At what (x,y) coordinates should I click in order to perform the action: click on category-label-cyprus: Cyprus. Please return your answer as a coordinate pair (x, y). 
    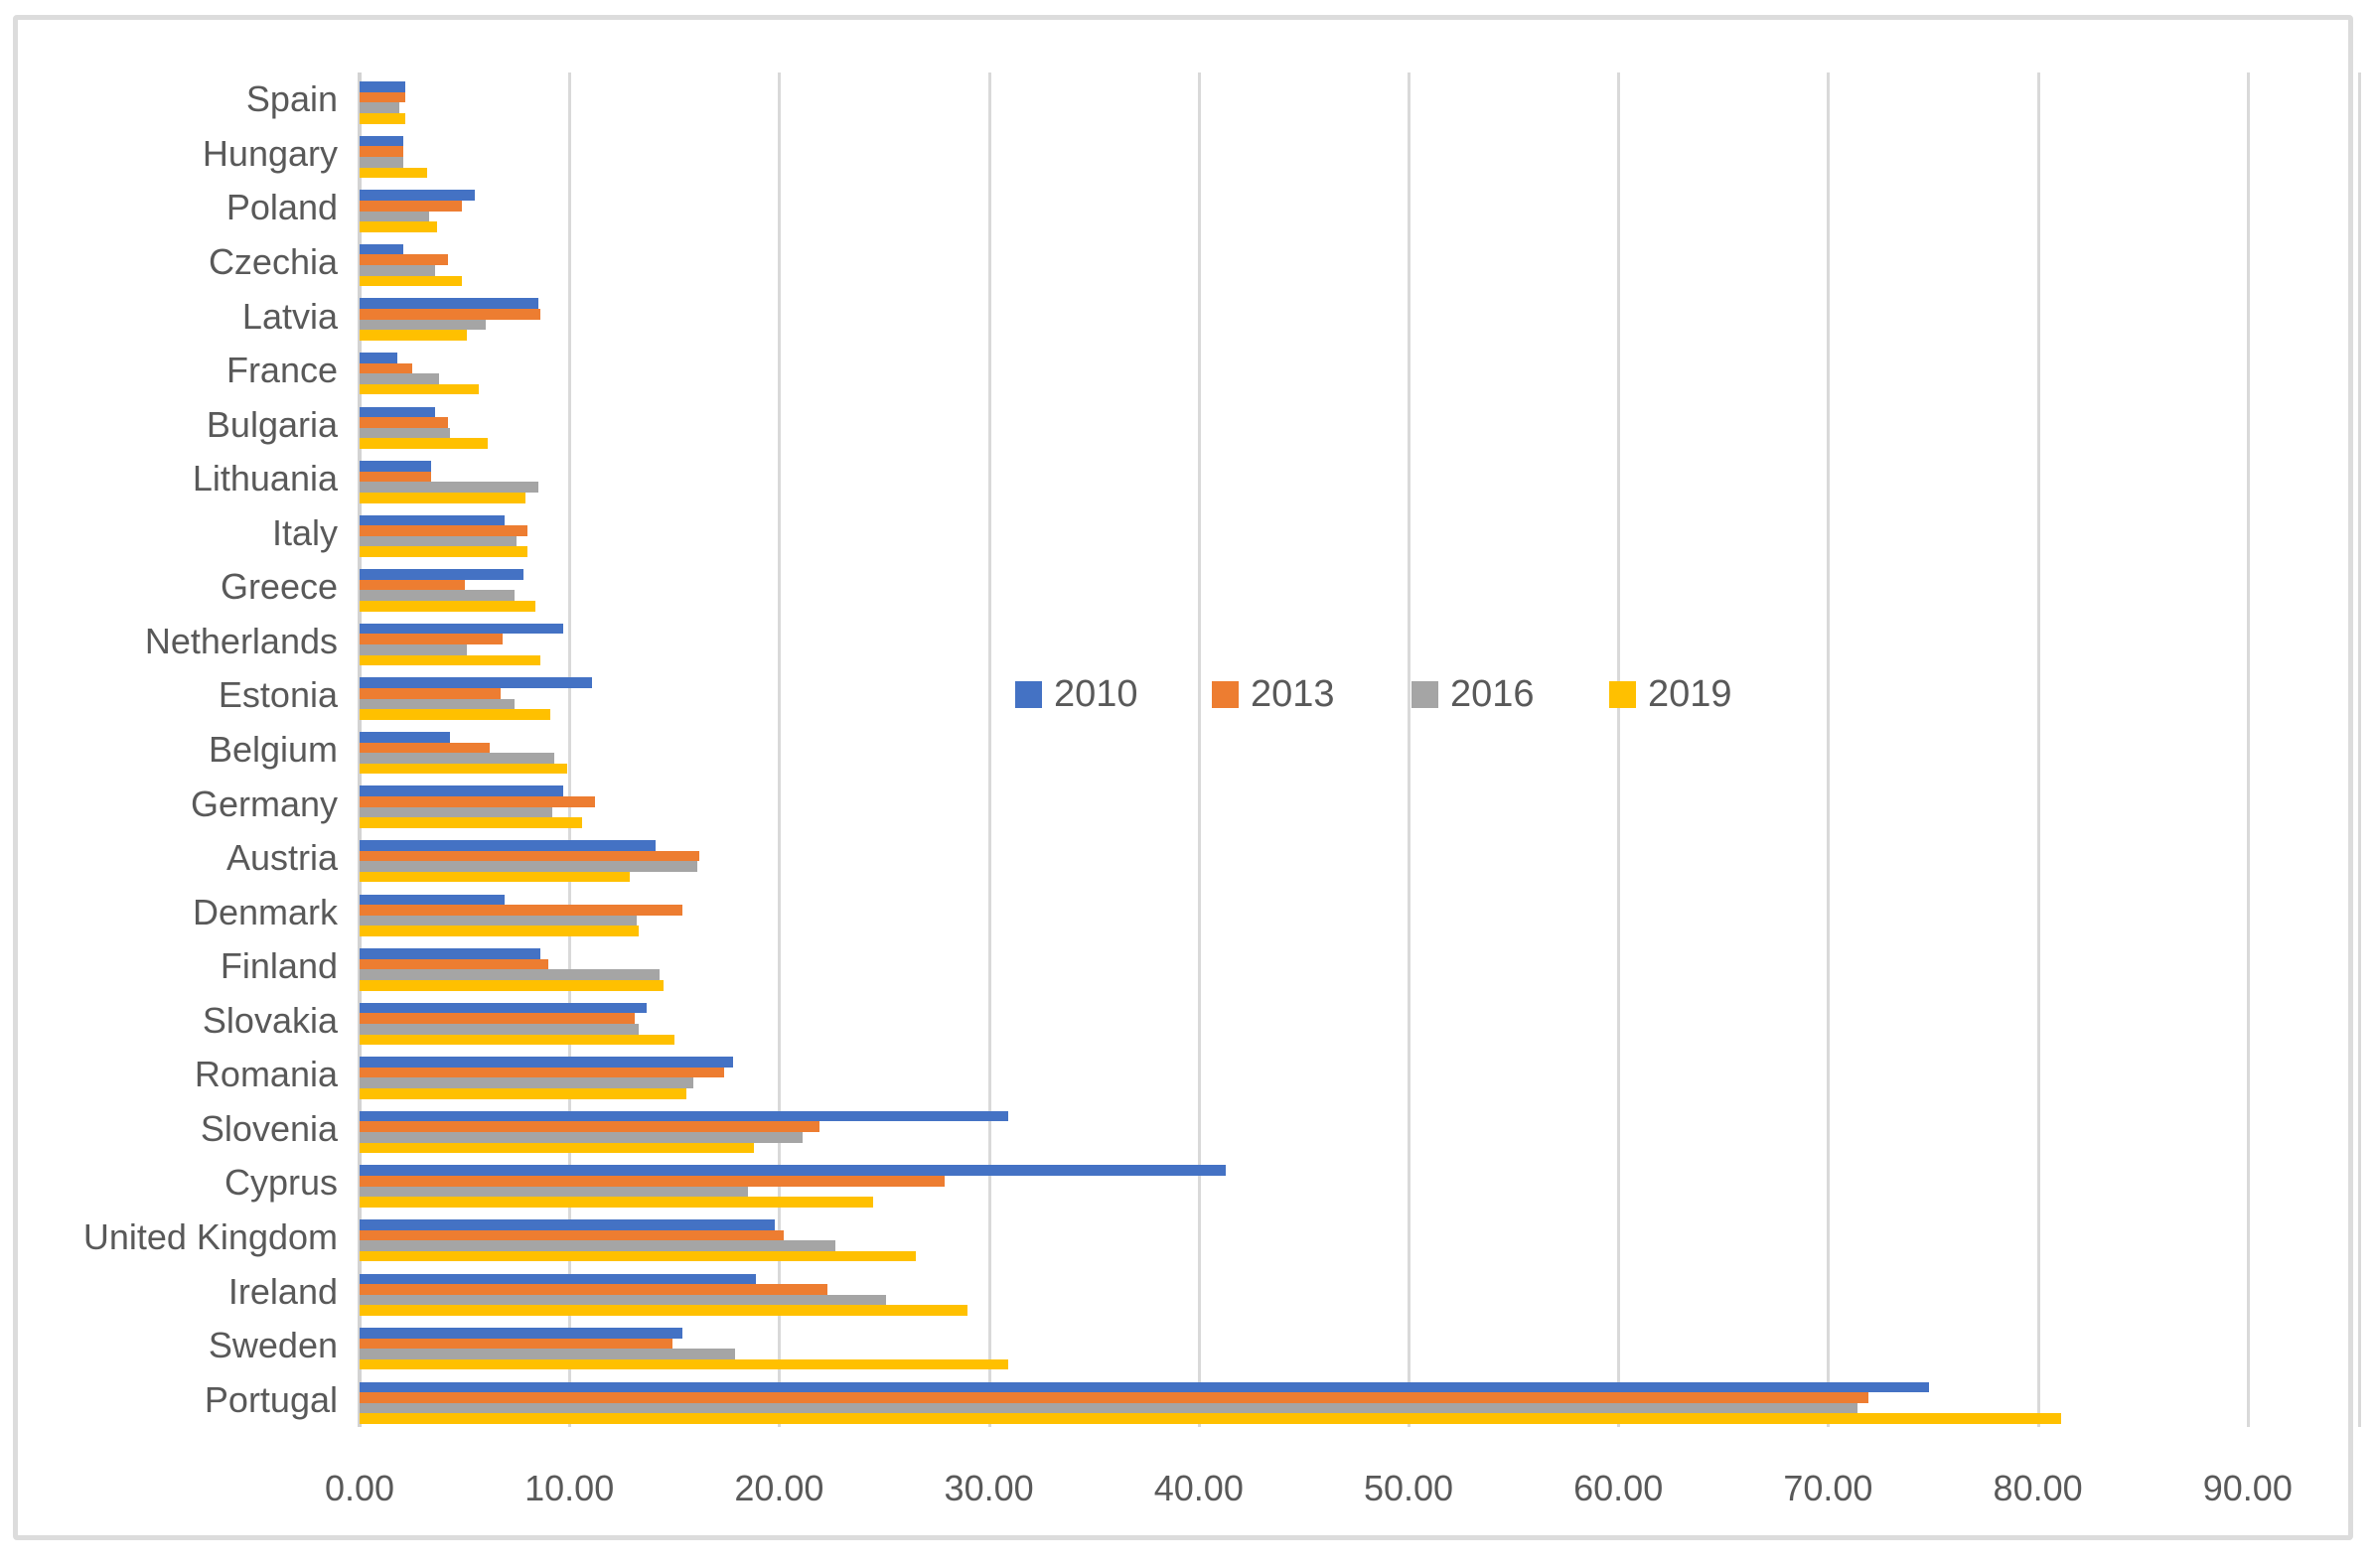
    Looking at the image, I should click on (280, 1183).